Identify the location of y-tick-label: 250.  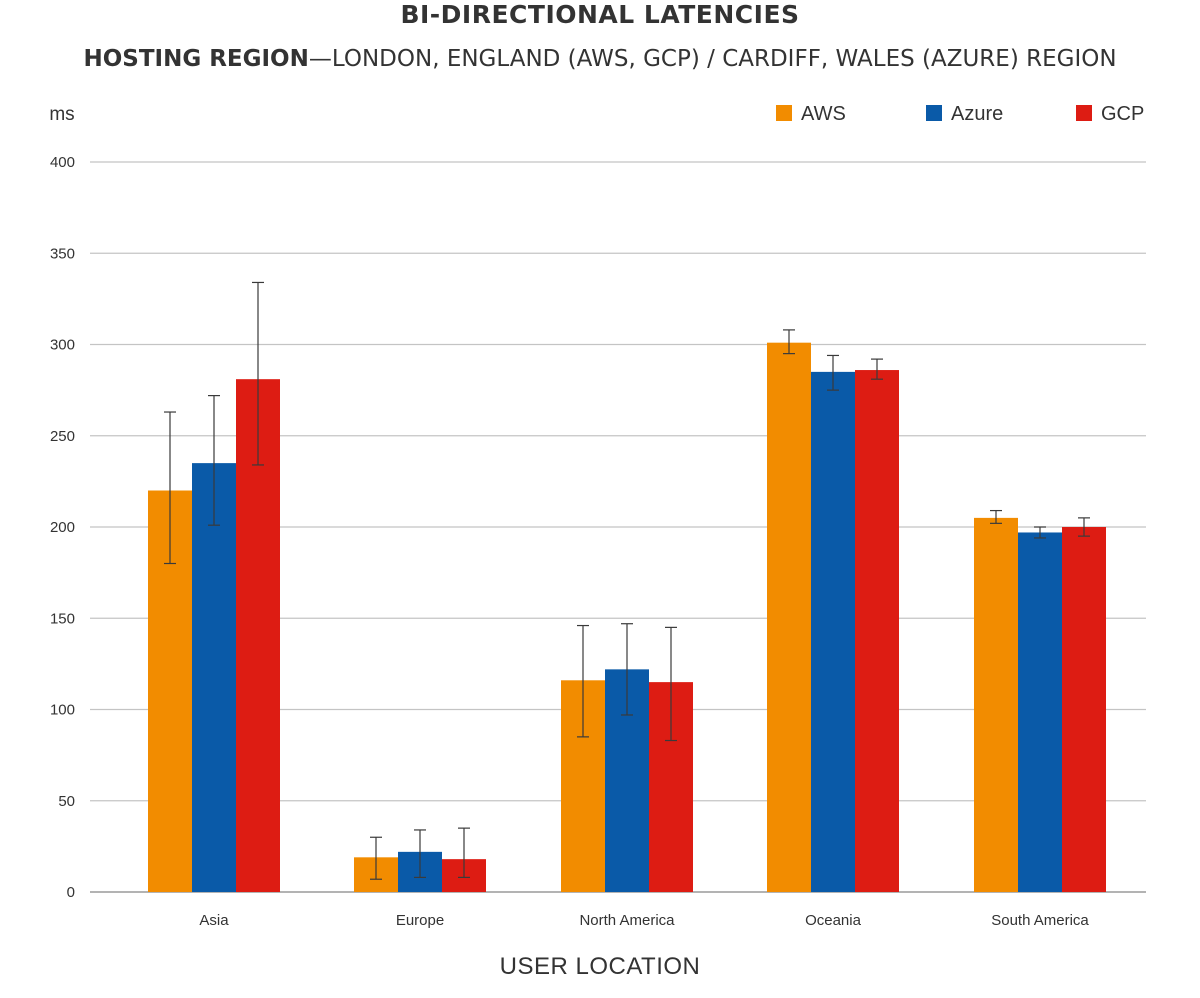
(62, 436).